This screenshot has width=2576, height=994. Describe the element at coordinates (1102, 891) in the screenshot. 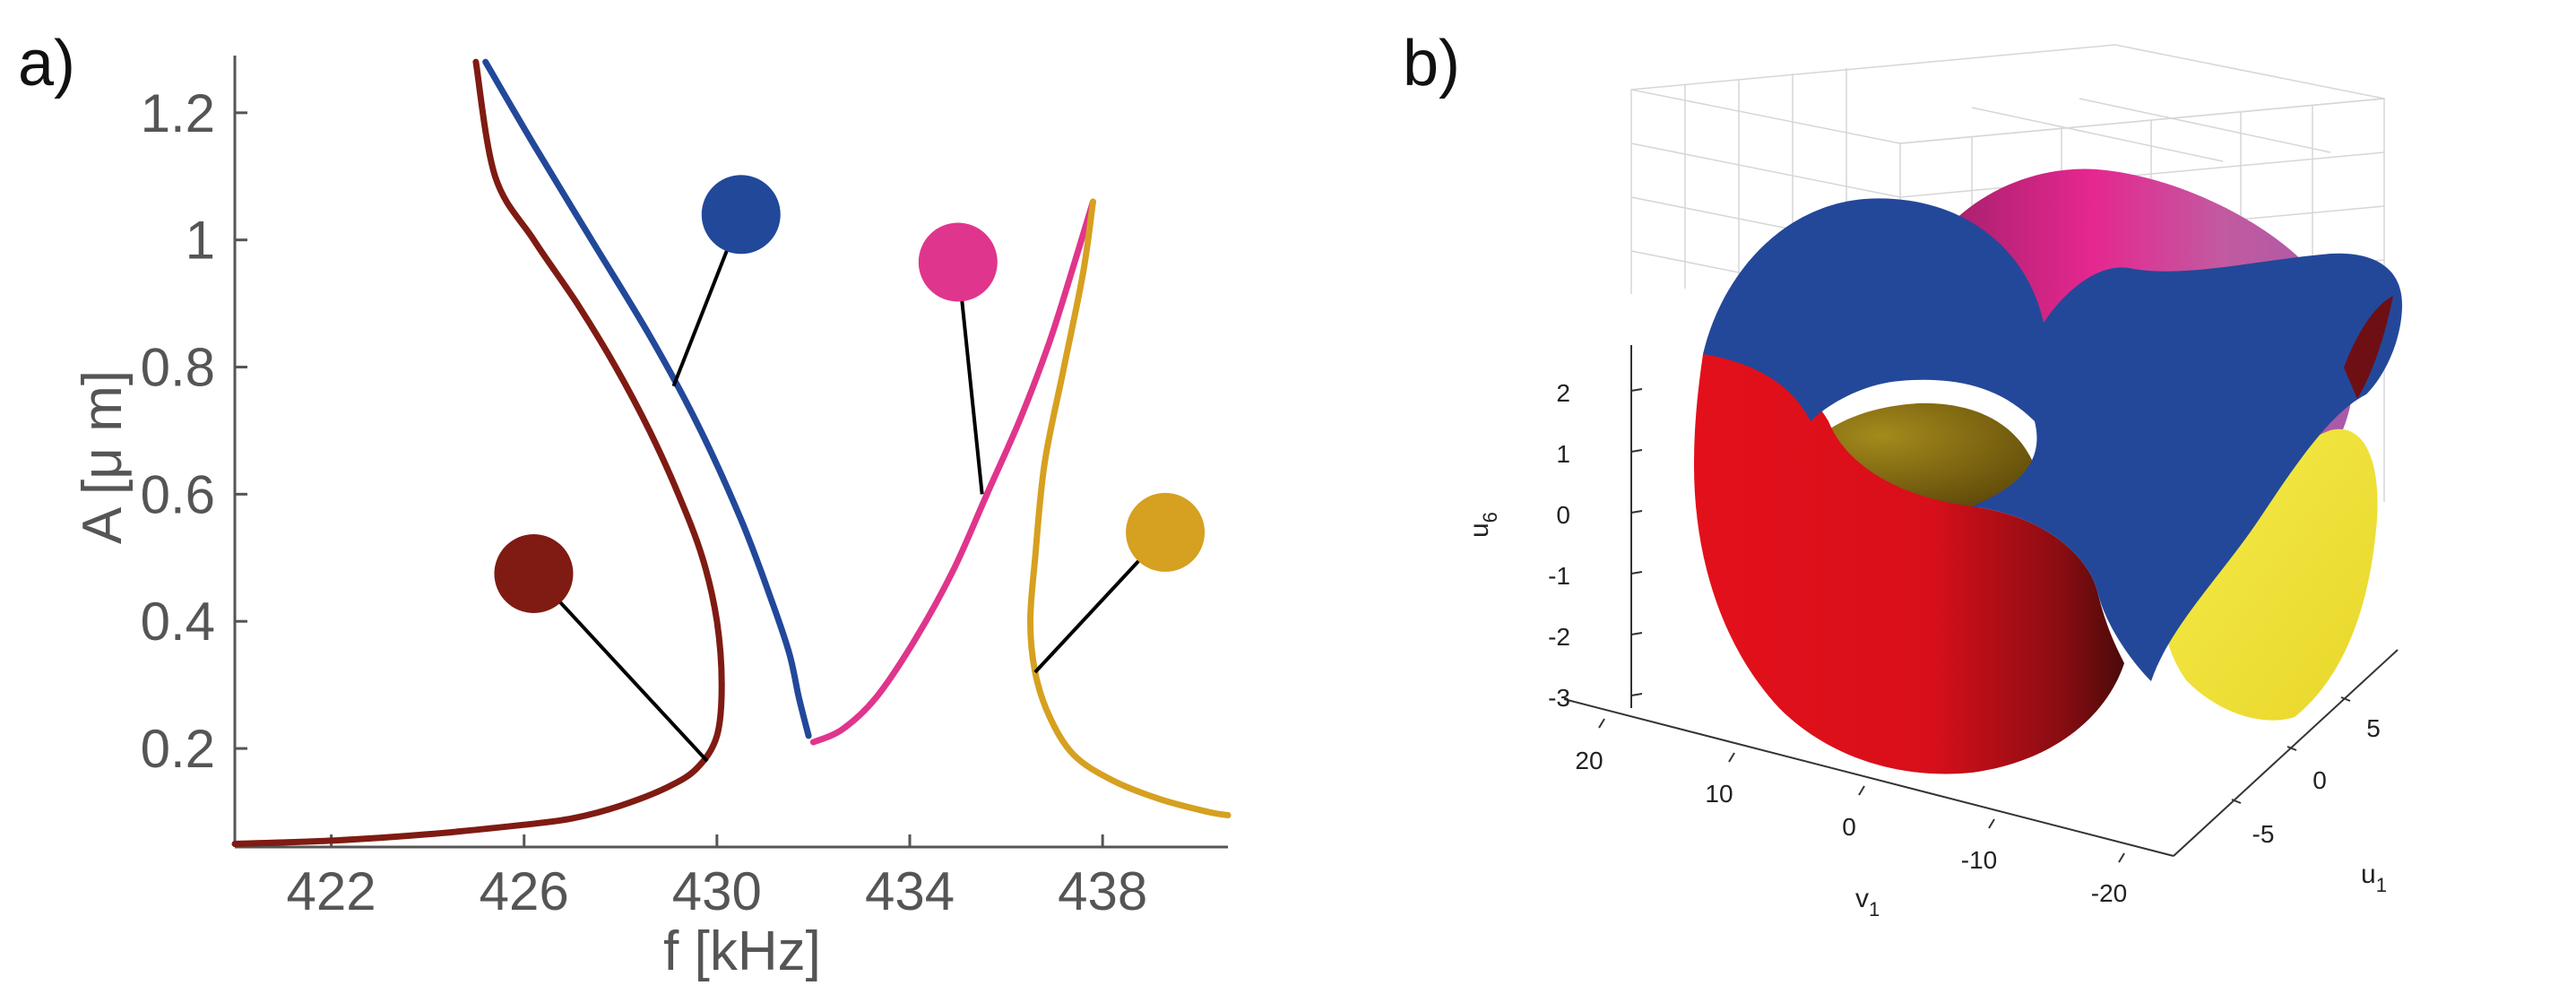

I see `x-tick-label: 438` at that location.